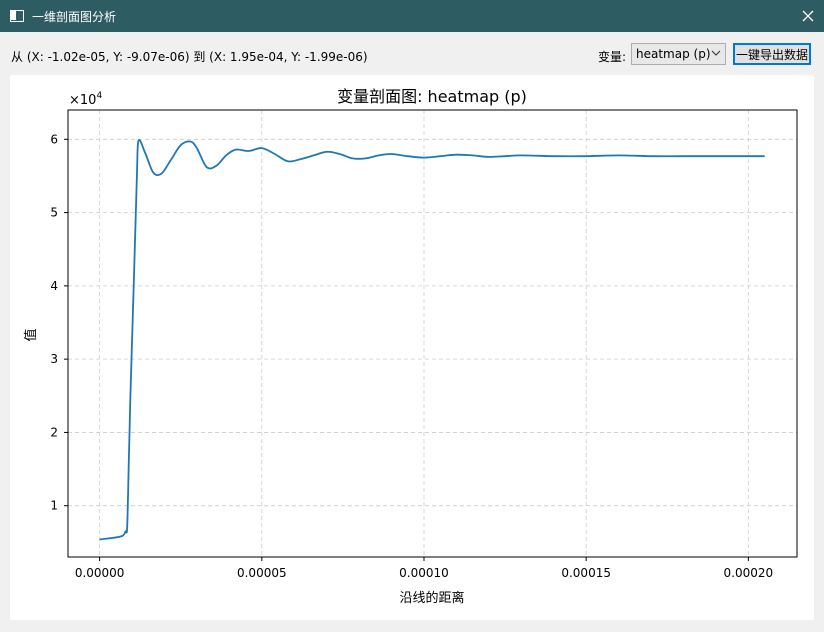  What do you see at coordinates (54, 139) in the screenshot?
I see `y-tick-label: 6` at bounding box center [54, 139].